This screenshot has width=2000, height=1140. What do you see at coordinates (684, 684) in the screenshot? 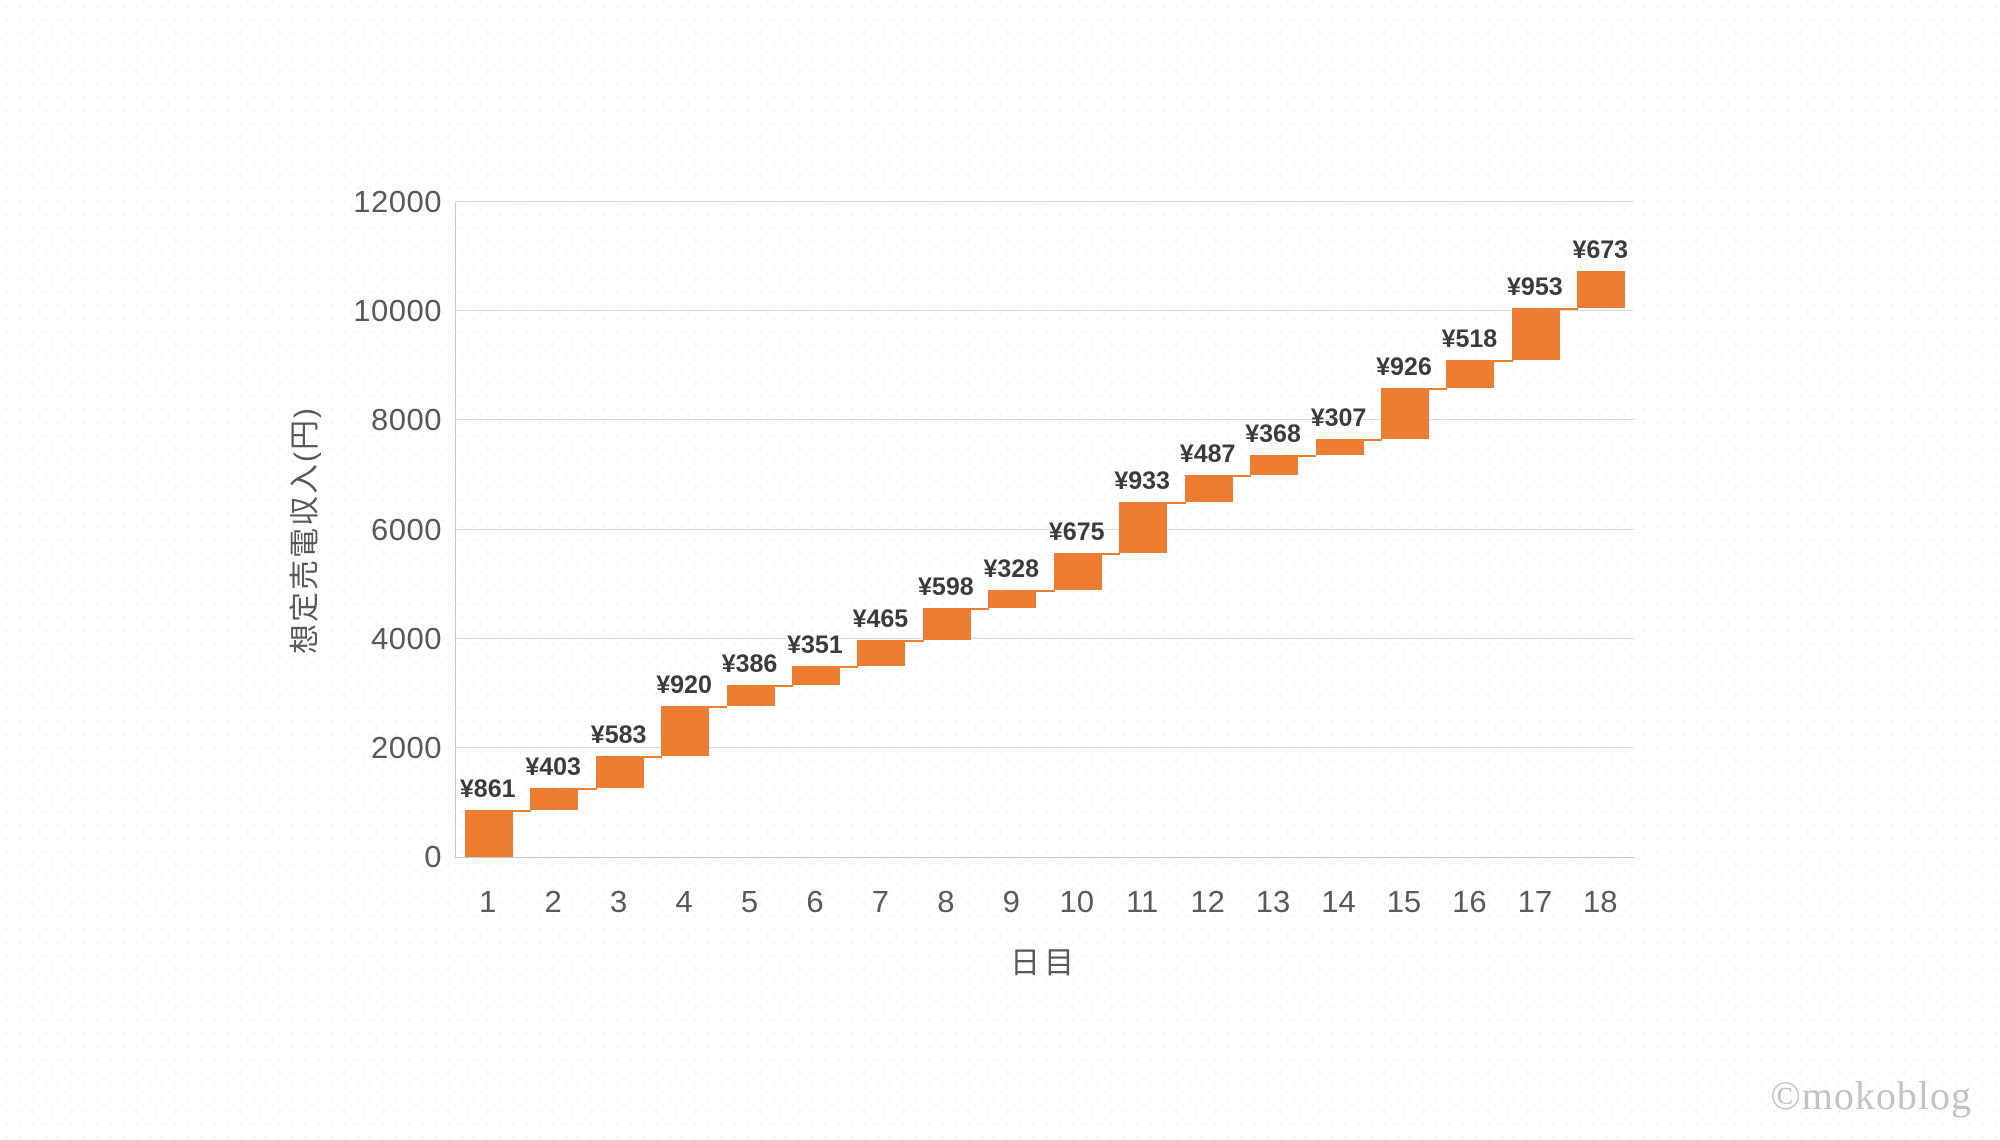
I see `bar-value-label: ¥920` at bounding box center [684, 684].